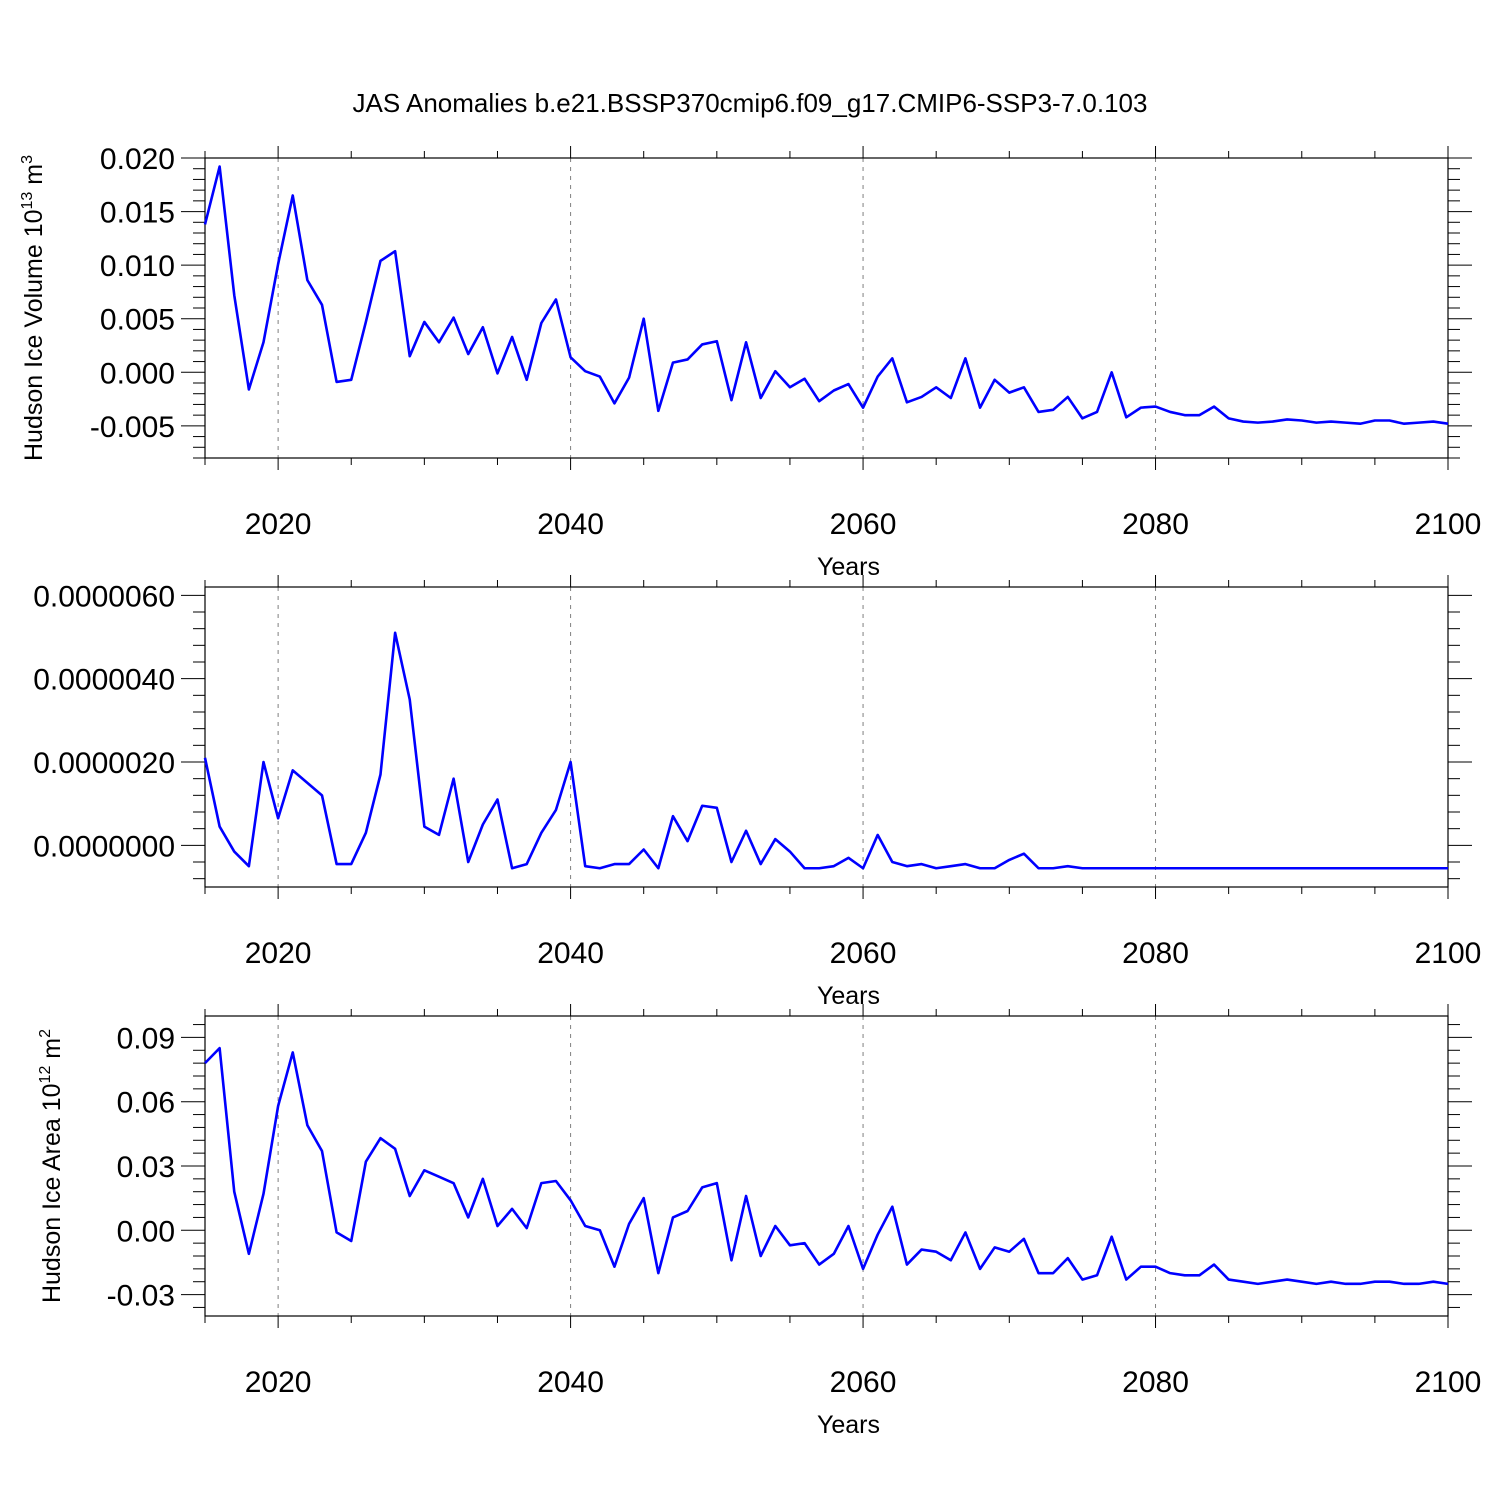  Describe the element at coordinates (51, 1166) in the screenshot. I see `y-axis-label: Hudson Ice Area 1012 m2` at that location.